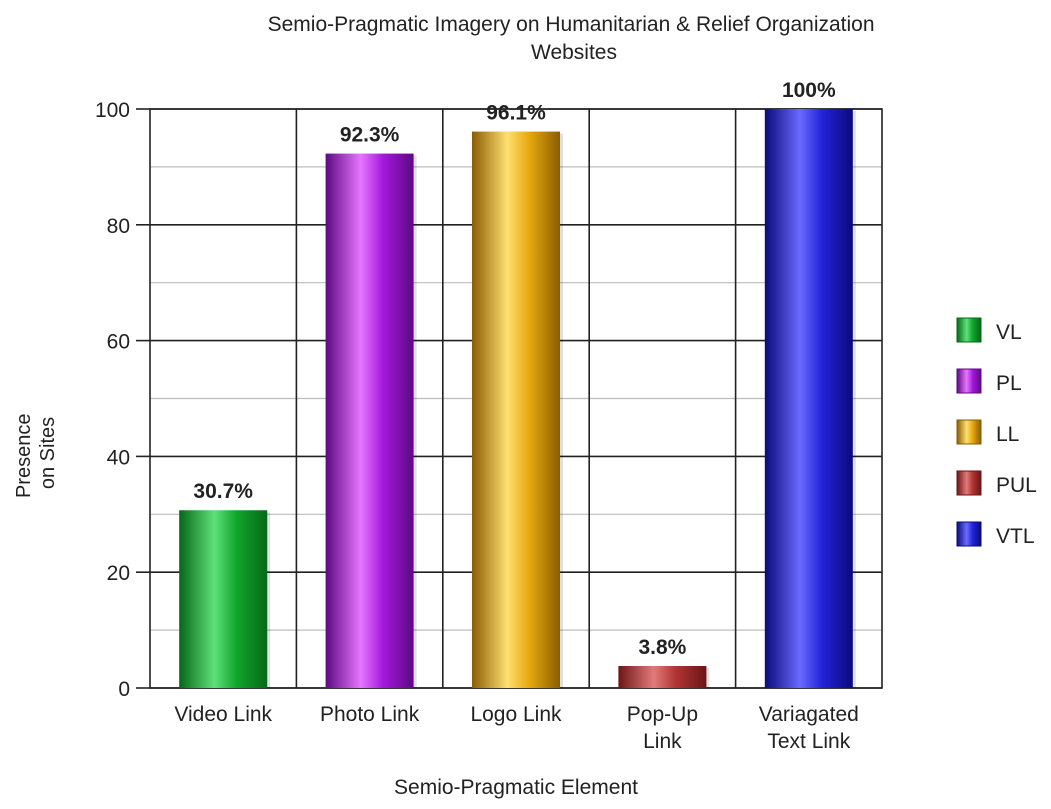 This screenshot has width=1051, height=809. I want to click on bar-vtl, so click(808, 398).